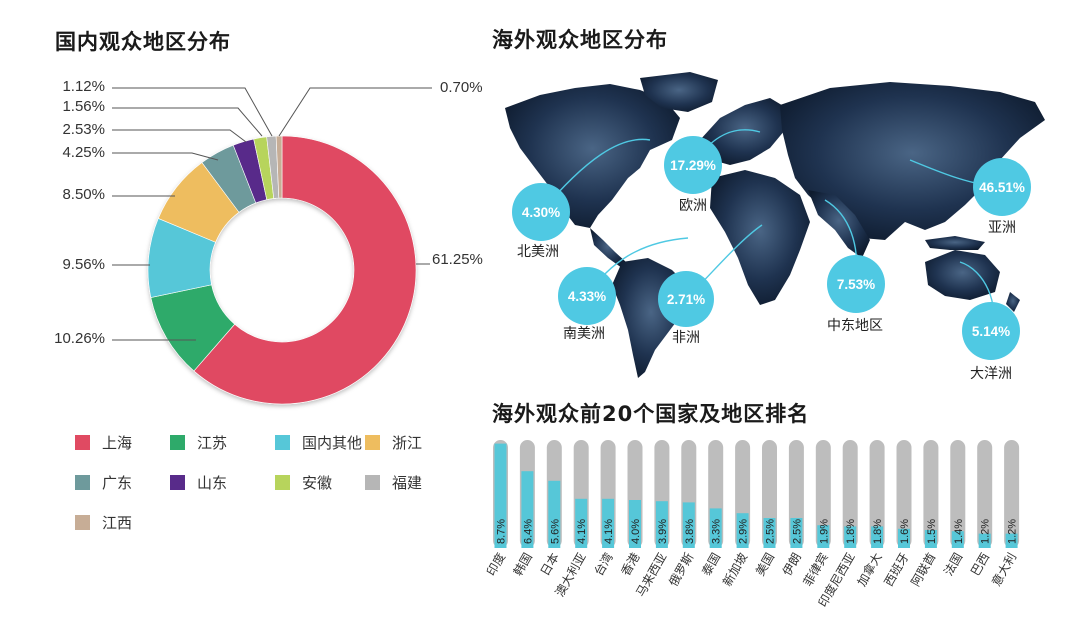 The image size is (1080, 631). Describe the element at coordinates (630, 565) in the screenshot. I see `bar-category-5: 香港` at that location.